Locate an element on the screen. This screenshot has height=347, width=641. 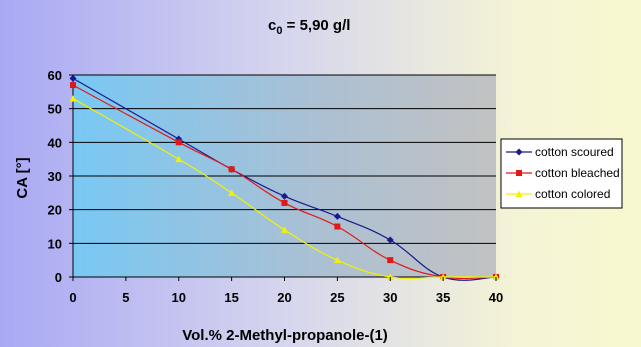
x-tick-label-10: 10 is located at coordinates (179, 297).